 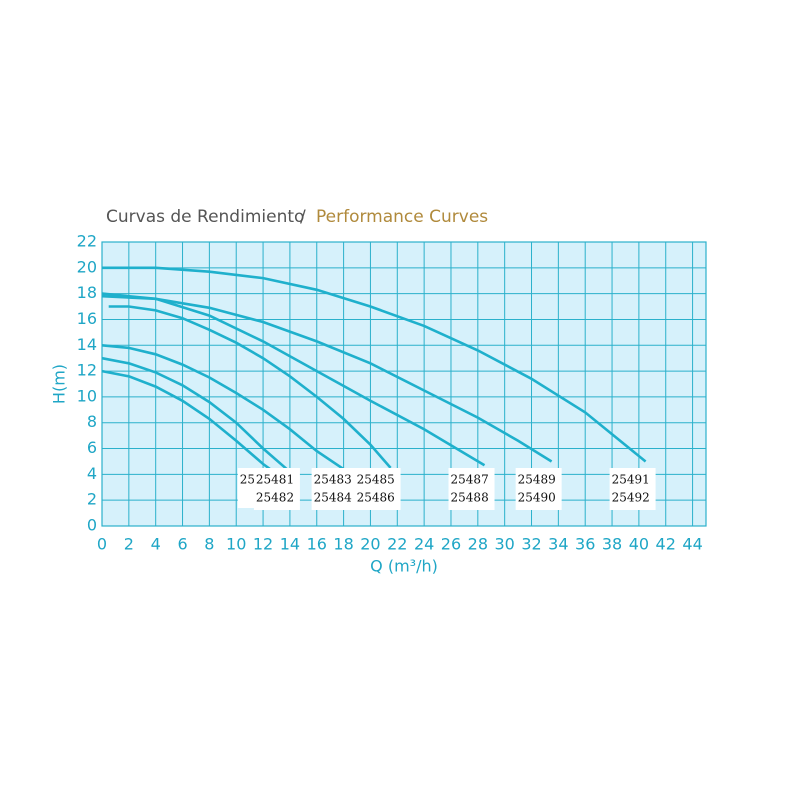 What do you see at coordinates (370, 544) in the screenshot?
I see `x-tick-label: 20` at bounding box center [370, 544].